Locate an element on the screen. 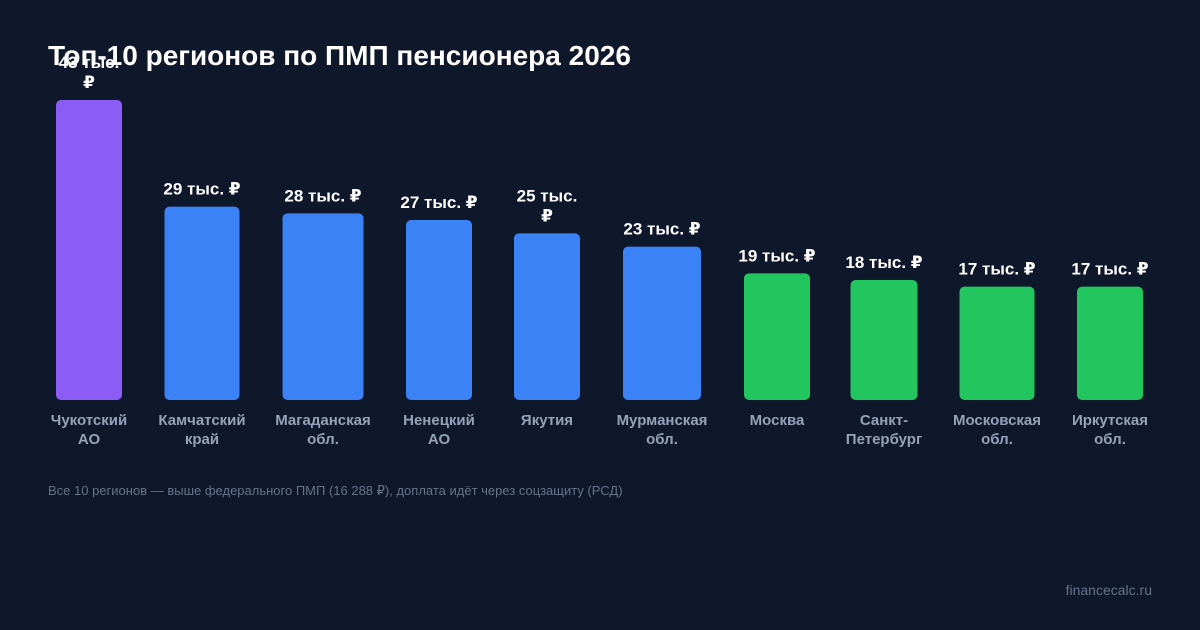  bar-value-label: 25 тыс. ₽ is located at coordinates (547, 205).